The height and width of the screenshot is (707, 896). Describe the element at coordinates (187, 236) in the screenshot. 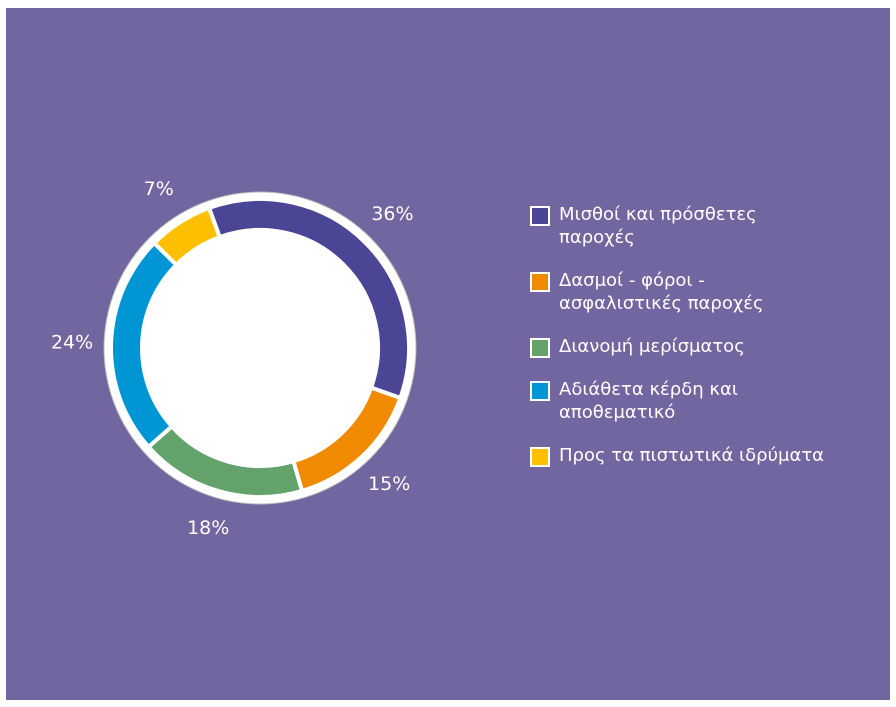

I see `donut-segment` at that location.